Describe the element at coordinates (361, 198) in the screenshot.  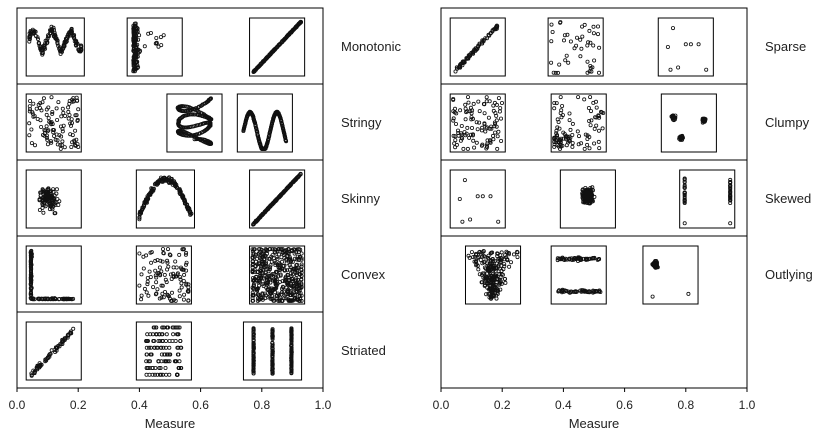
I see `row-label-skinny: Skinny` at that location.